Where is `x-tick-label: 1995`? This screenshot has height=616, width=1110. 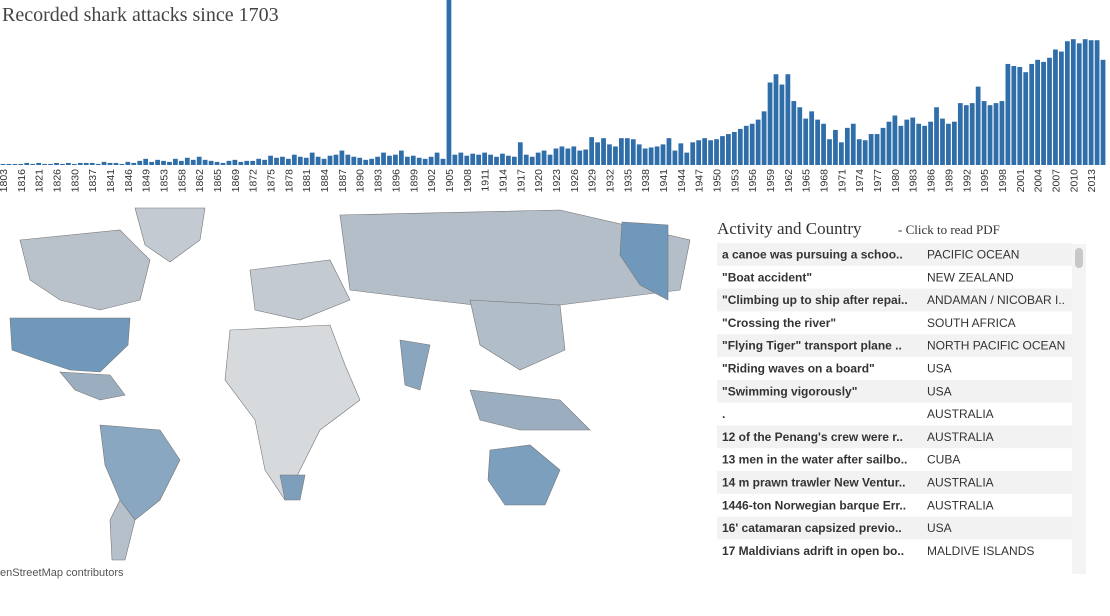 x-tick-label: 1995 is located at coordinates (985, 181).